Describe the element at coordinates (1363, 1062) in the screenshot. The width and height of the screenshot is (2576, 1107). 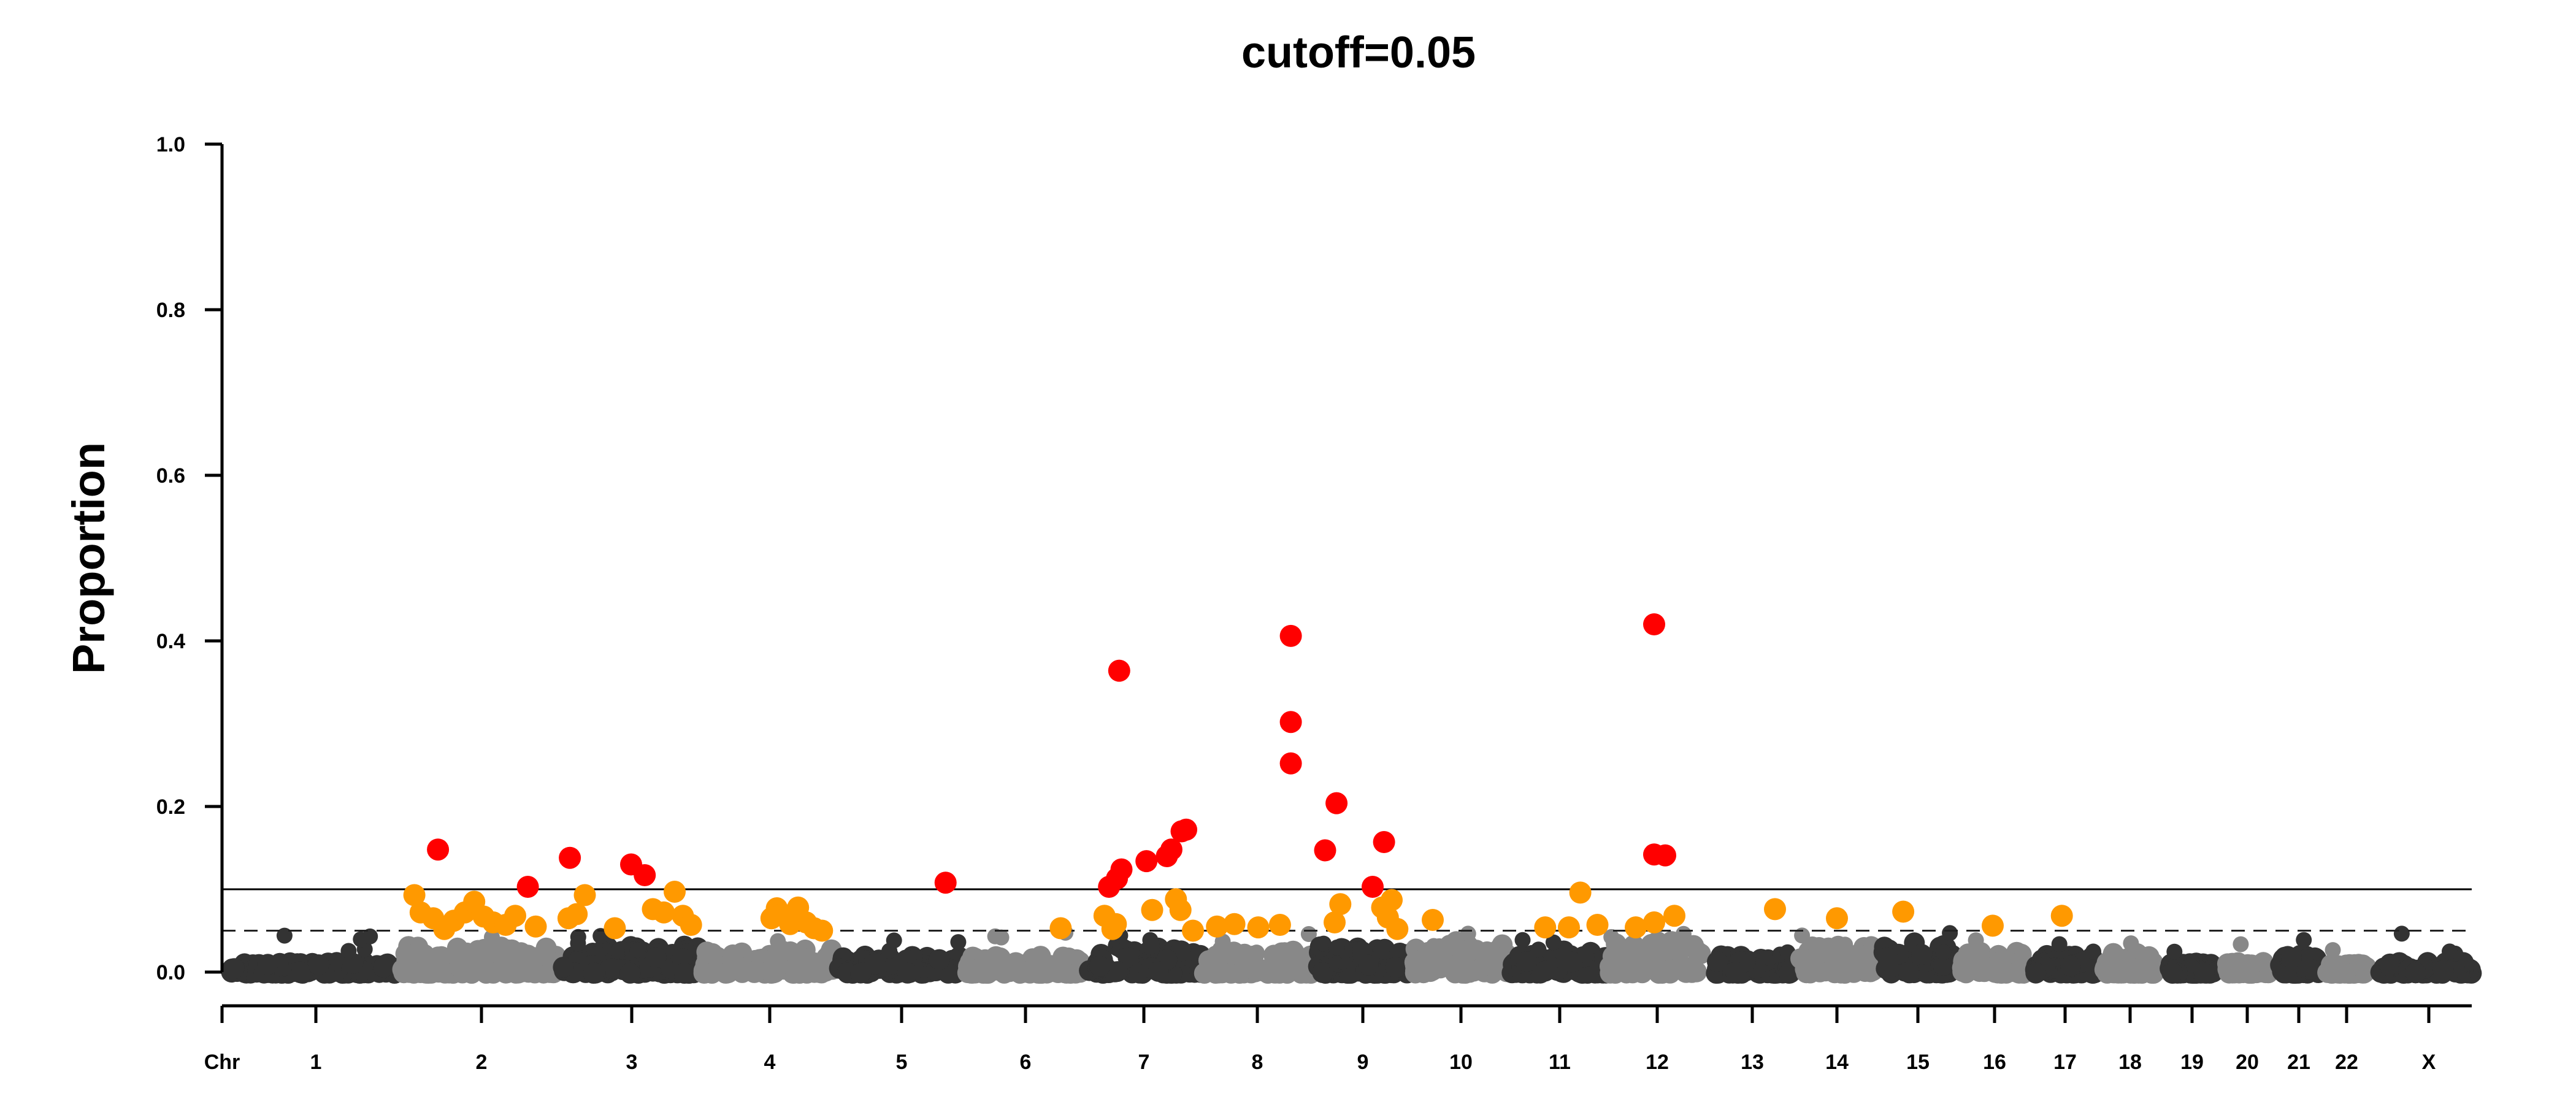
I see `x-tick-label-chr-9: 9` at that location.